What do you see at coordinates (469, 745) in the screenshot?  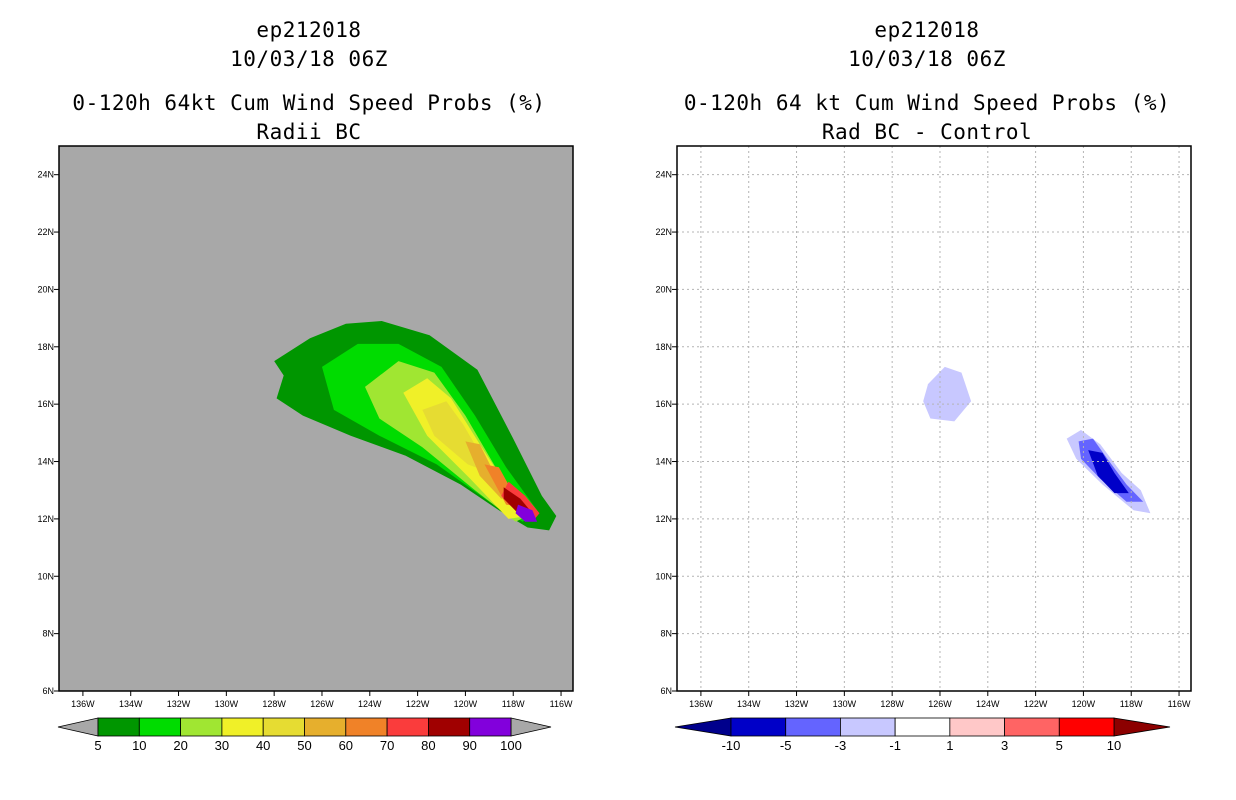 I see `colorbar-label: 90` at bounding box center [469, 745].